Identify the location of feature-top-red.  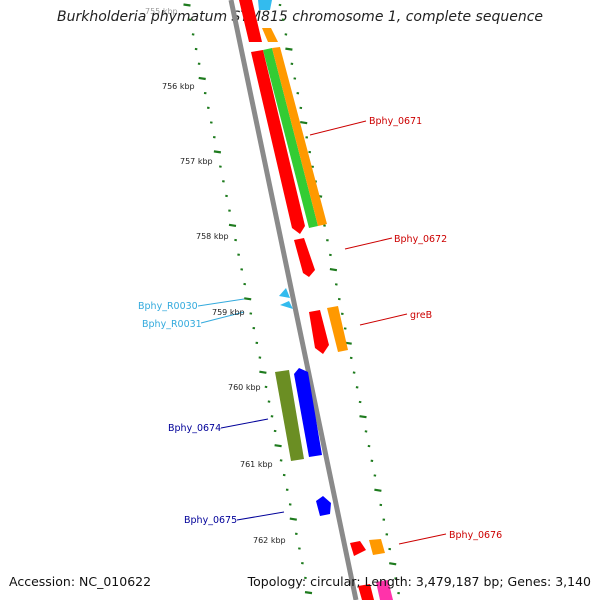
(250, 21).